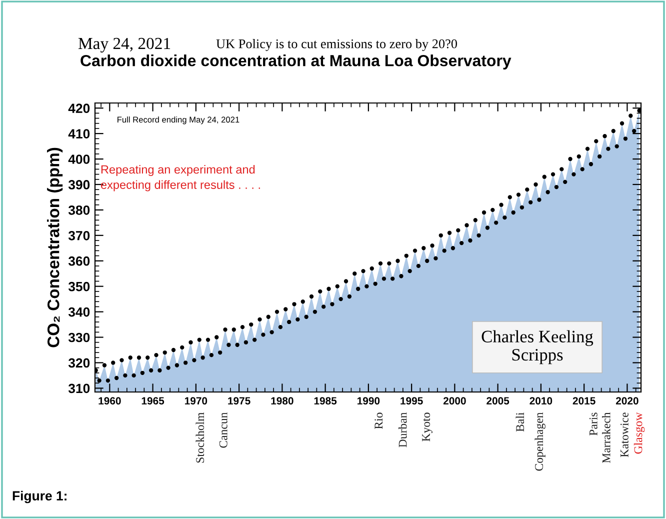 The image size is (666, 519). Describe the element at coordinates (79, 312) in the screenshot. I see `y-tick-label: 340` at that location.